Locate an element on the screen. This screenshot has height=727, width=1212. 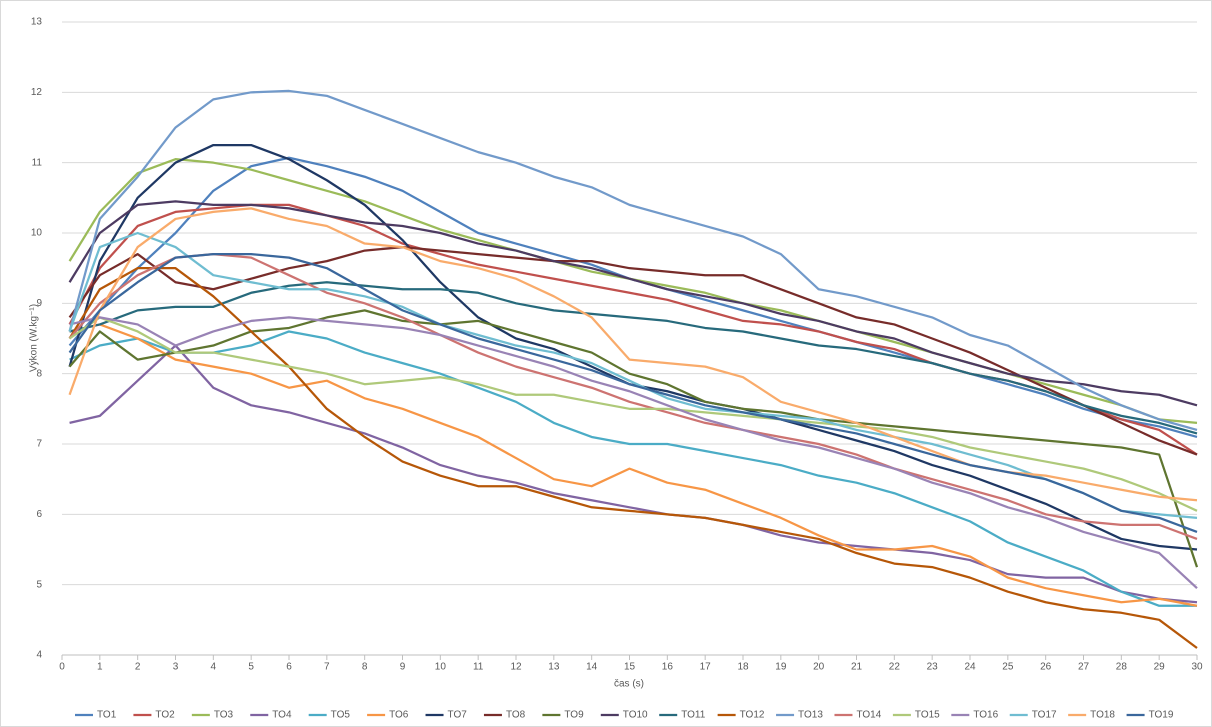
y-tick-label: 13 is located at coordinates (37, 22).